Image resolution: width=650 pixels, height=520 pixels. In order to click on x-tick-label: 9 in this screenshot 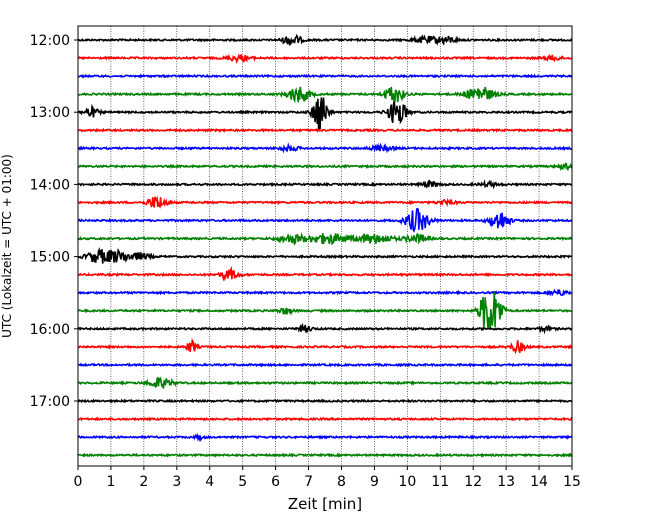, I will do `click(374, 482)`.